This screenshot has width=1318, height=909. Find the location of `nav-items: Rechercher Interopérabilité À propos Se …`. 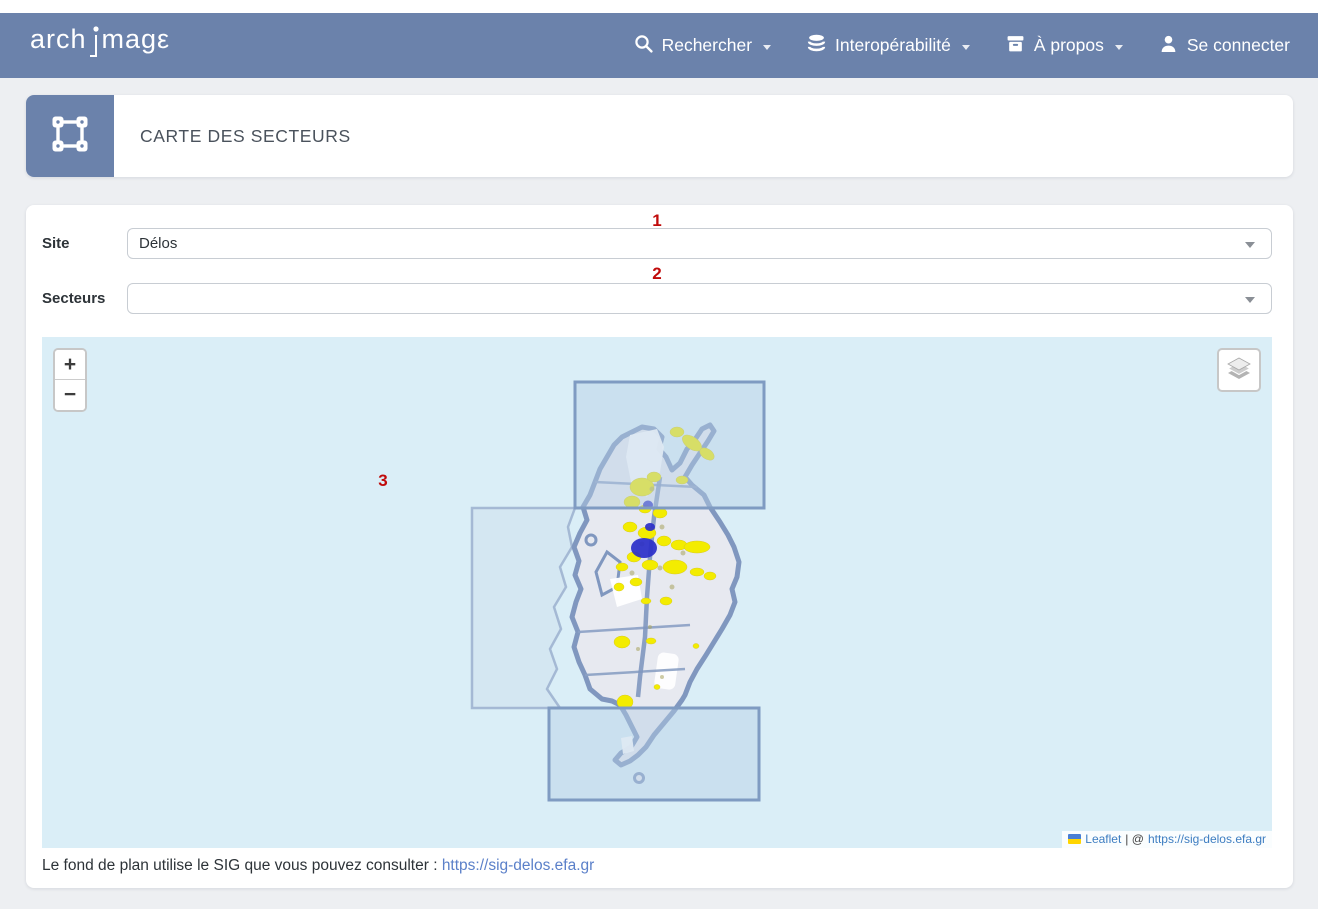

nav-items: Rechercher Interopérabilité À propos Se … is located at coordinates (962, 46).